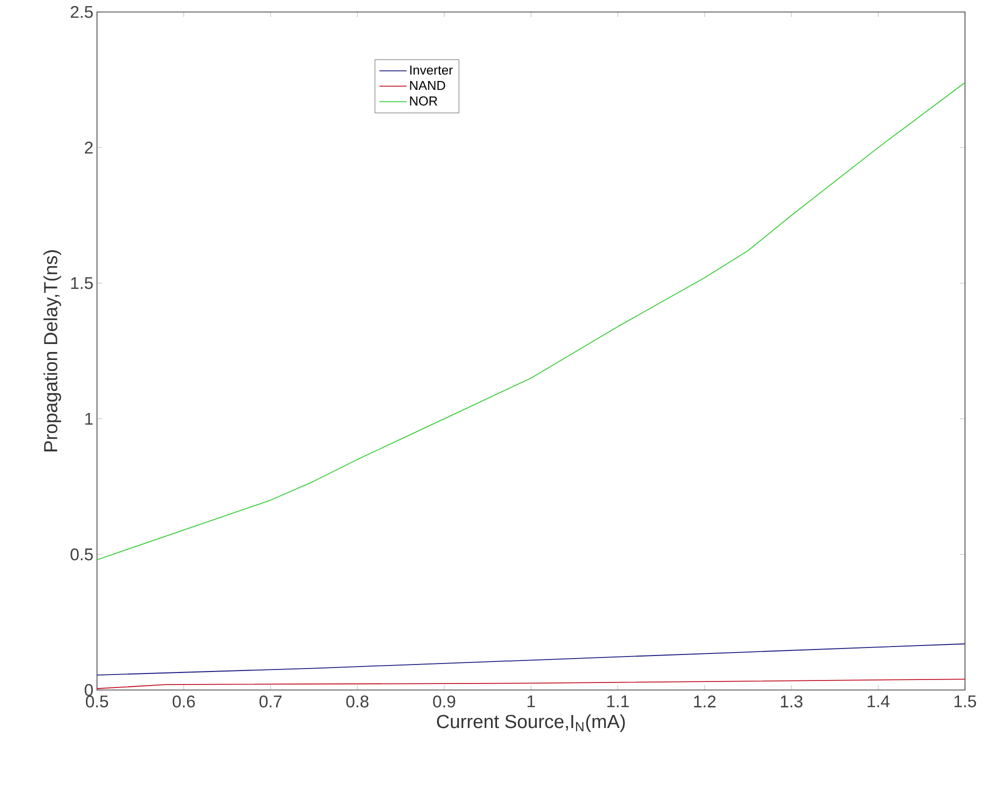 The width and height of the screenshot is (989, 790). I want to click on legend-label: Inverter, so click(431, 70).